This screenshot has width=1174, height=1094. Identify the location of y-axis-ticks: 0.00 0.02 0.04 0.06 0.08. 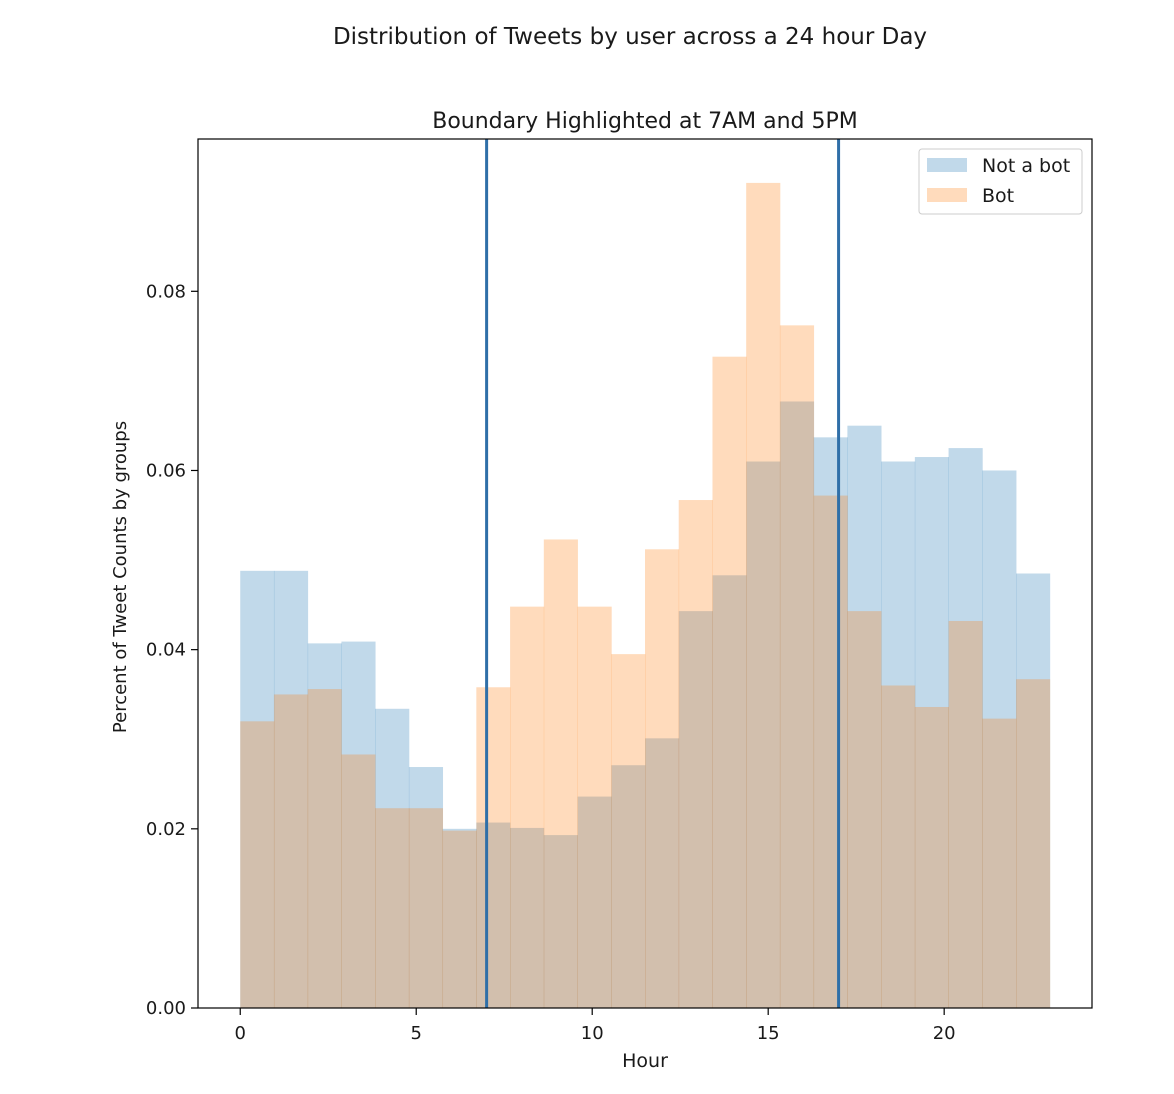
(172, 650).